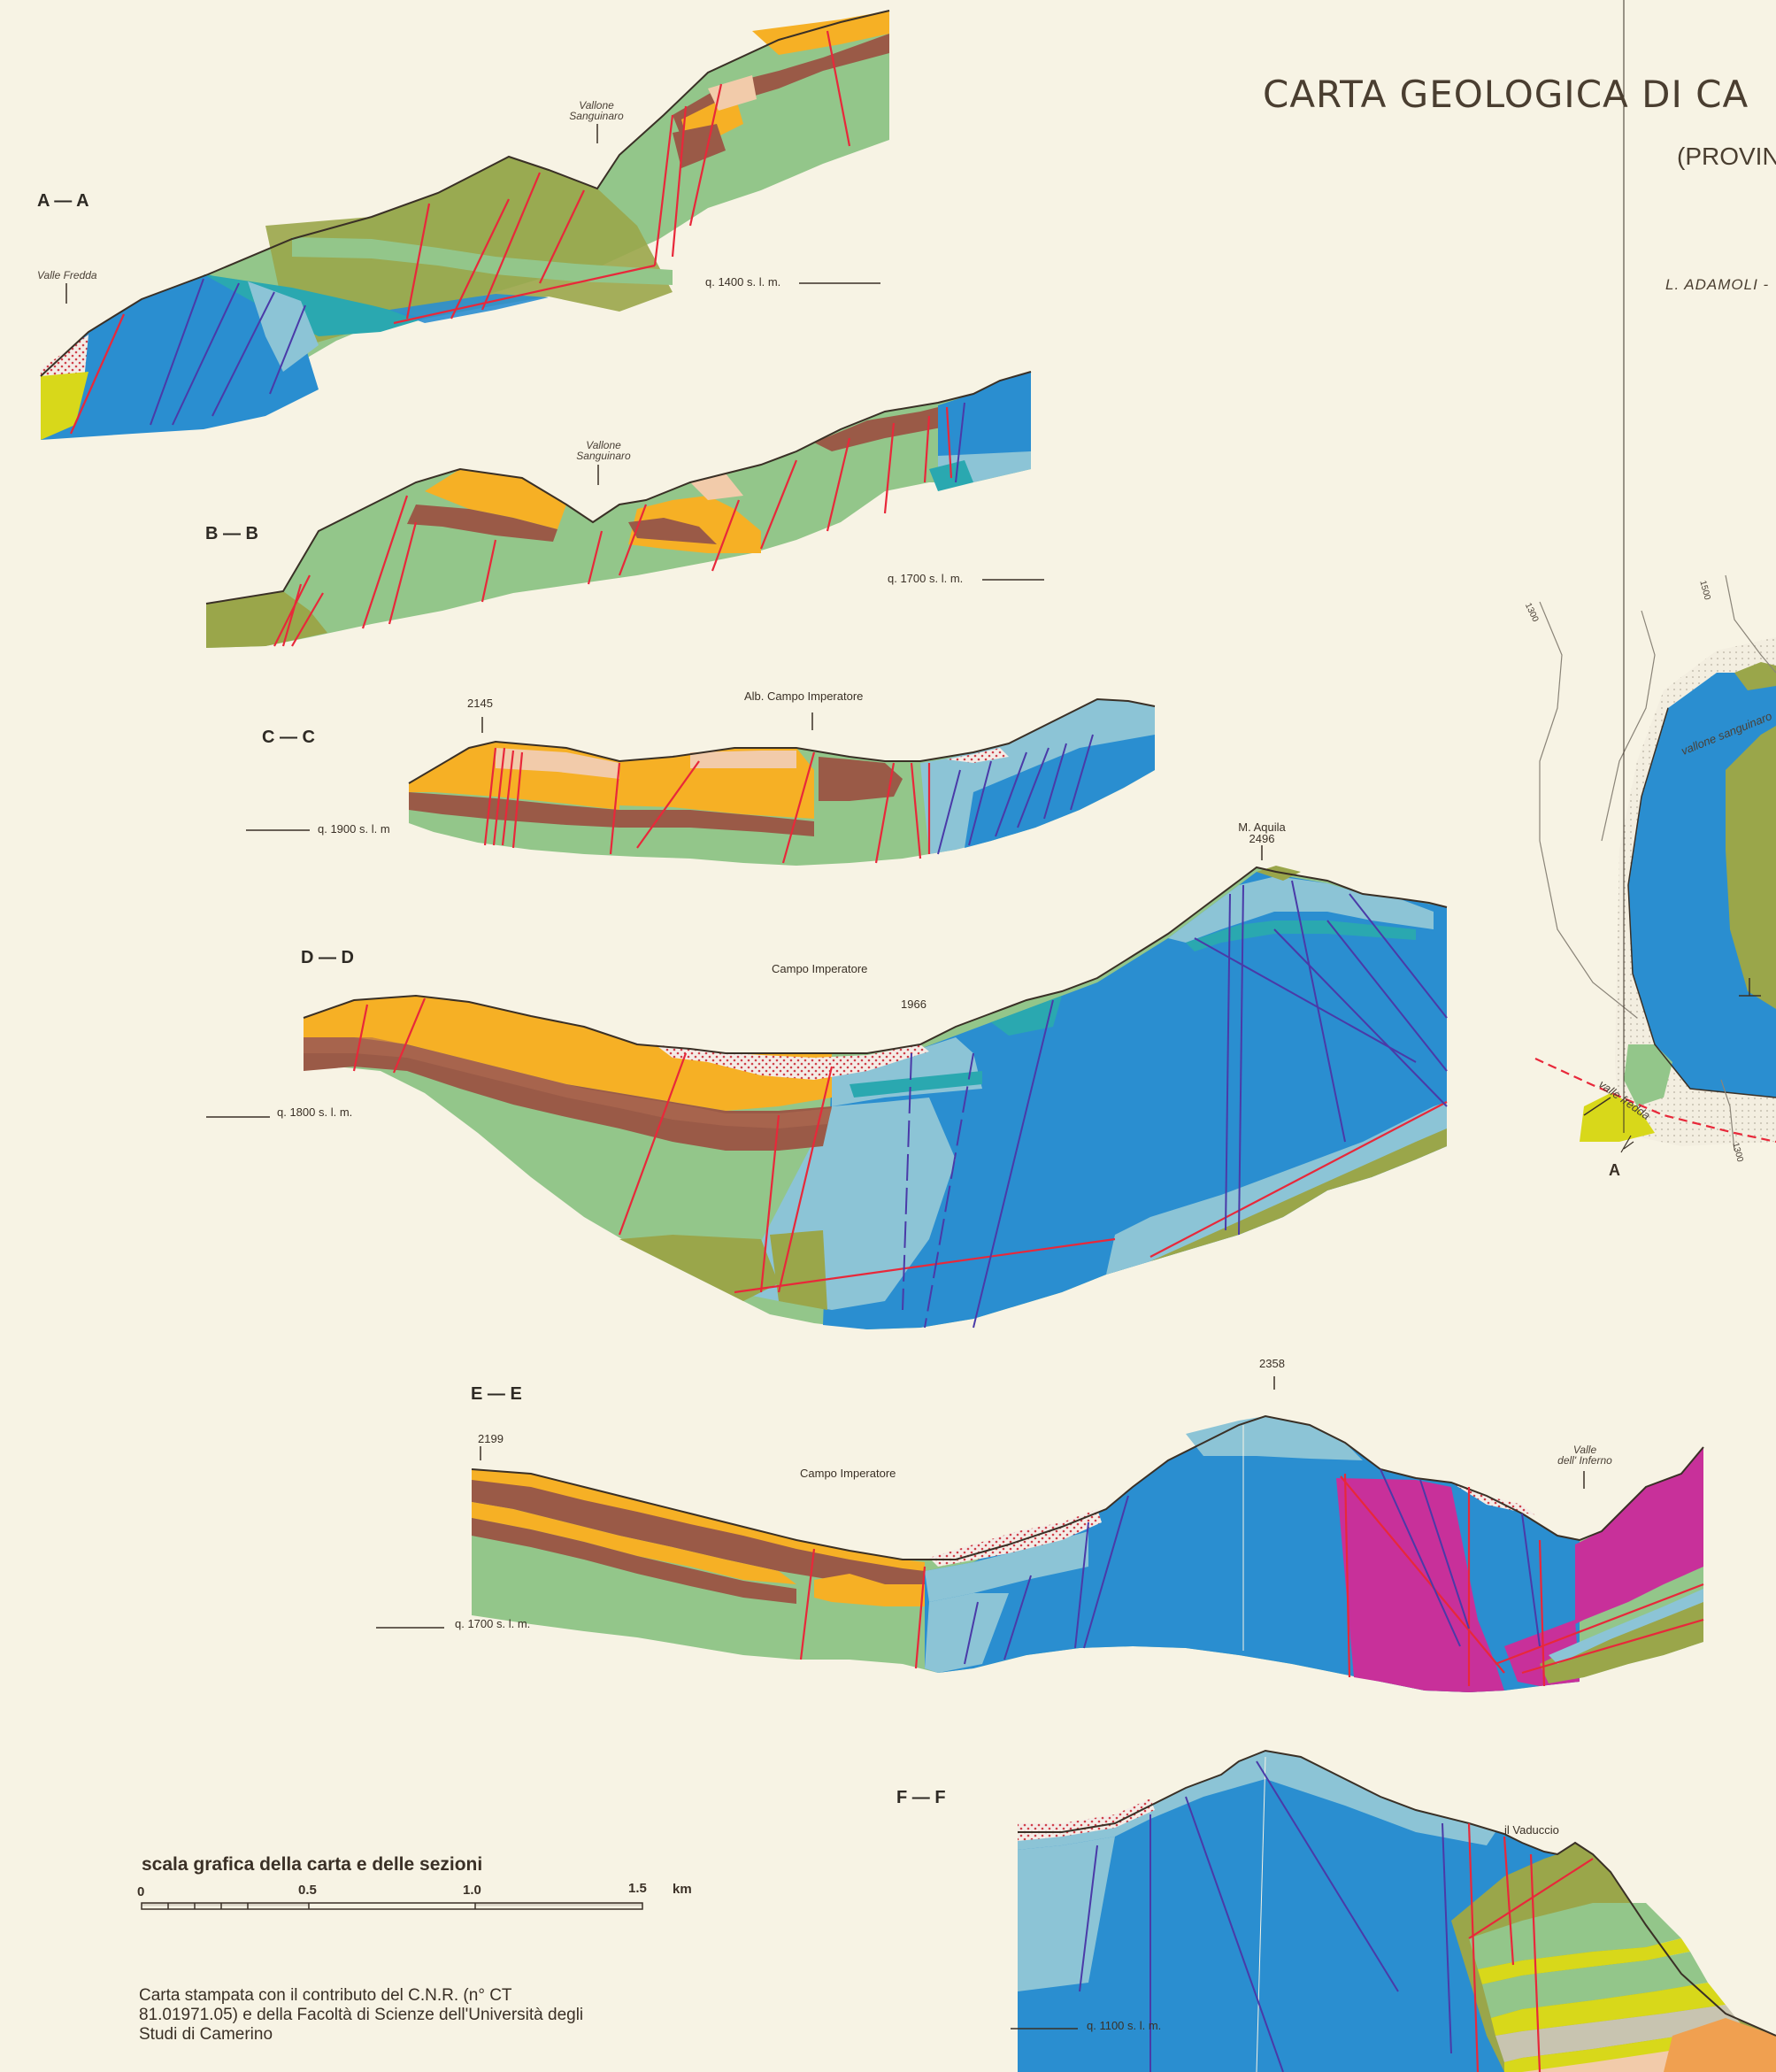 This screenshot has height=2072, width=1776. What do you see at coordinates (1584, 1450) in the screenshot?
I see `section-e-valle-inferno-line1: Valle` at bounding box center [1584, 1450].